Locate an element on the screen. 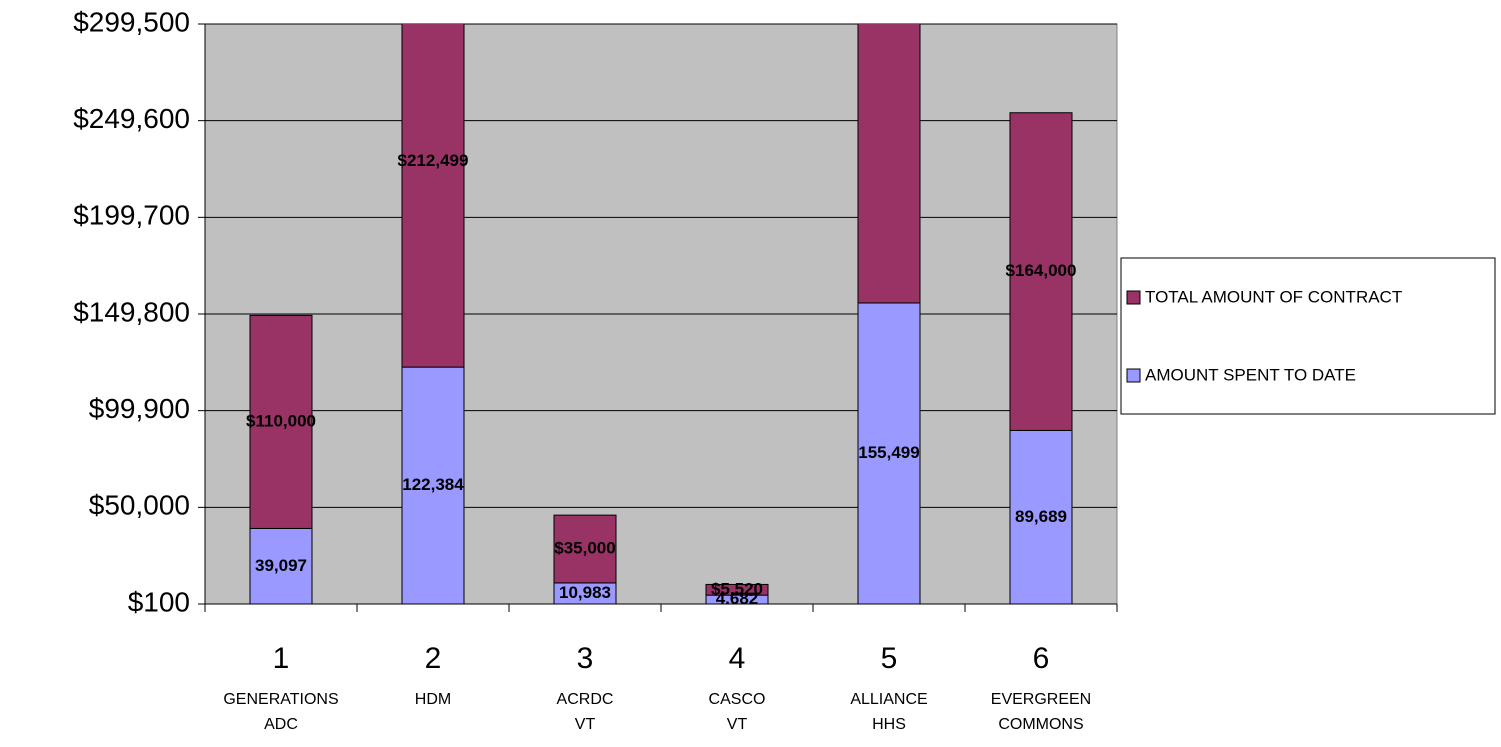 The image size is (1501, 747). data-label: $35,000 is located at coordinates (584, 548).